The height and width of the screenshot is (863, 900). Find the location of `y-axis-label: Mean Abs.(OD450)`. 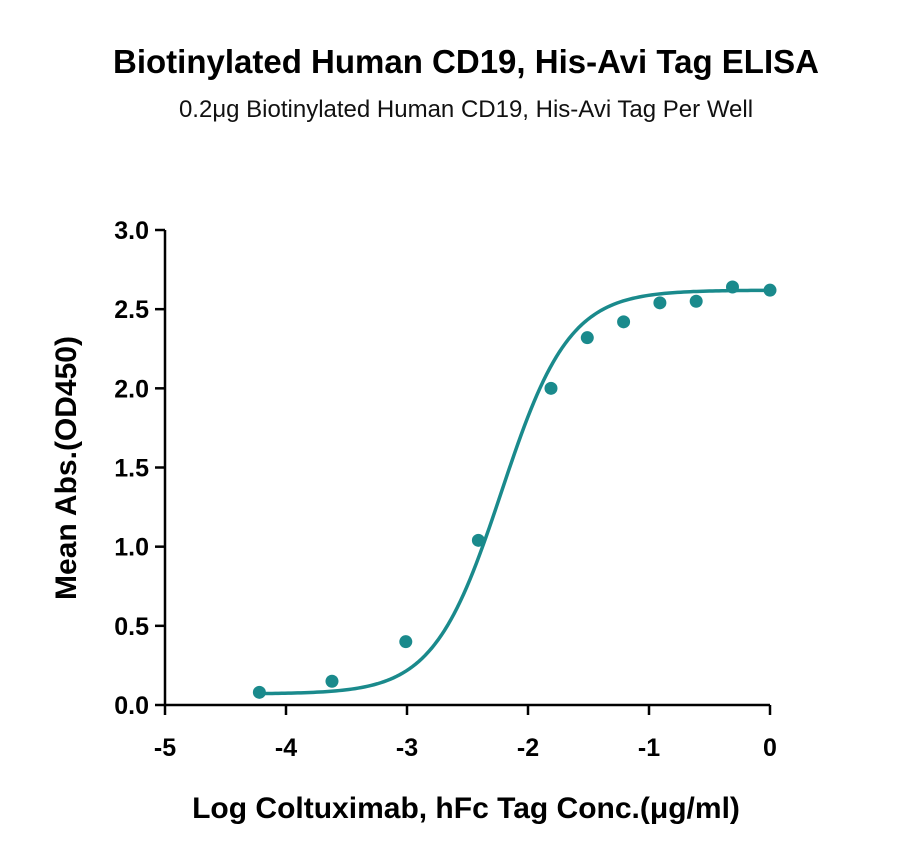

y-axis-label: Mean Abs.(OD450) is located at coordinates (66, 468).